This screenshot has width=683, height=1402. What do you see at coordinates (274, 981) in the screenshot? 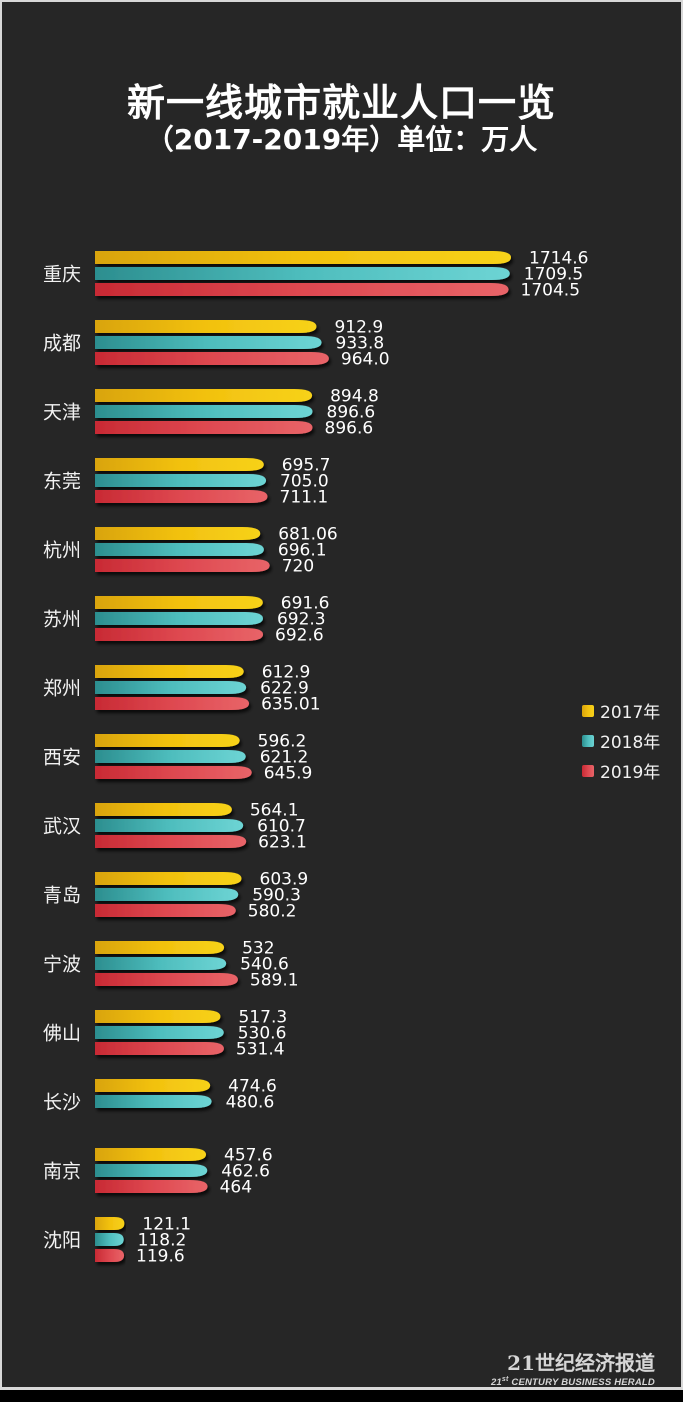
I see `value-label: 589.1` at bounding box center [274, 981].